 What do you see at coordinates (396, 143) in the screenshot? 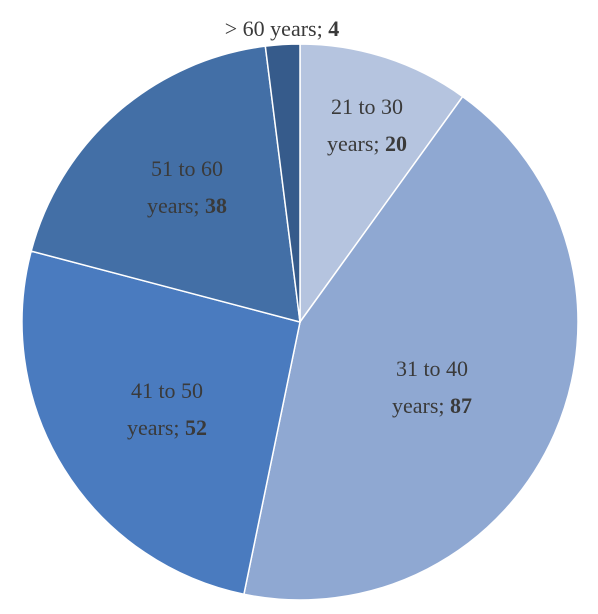
I see `value-label: 20` at bounding box center [396, 143].